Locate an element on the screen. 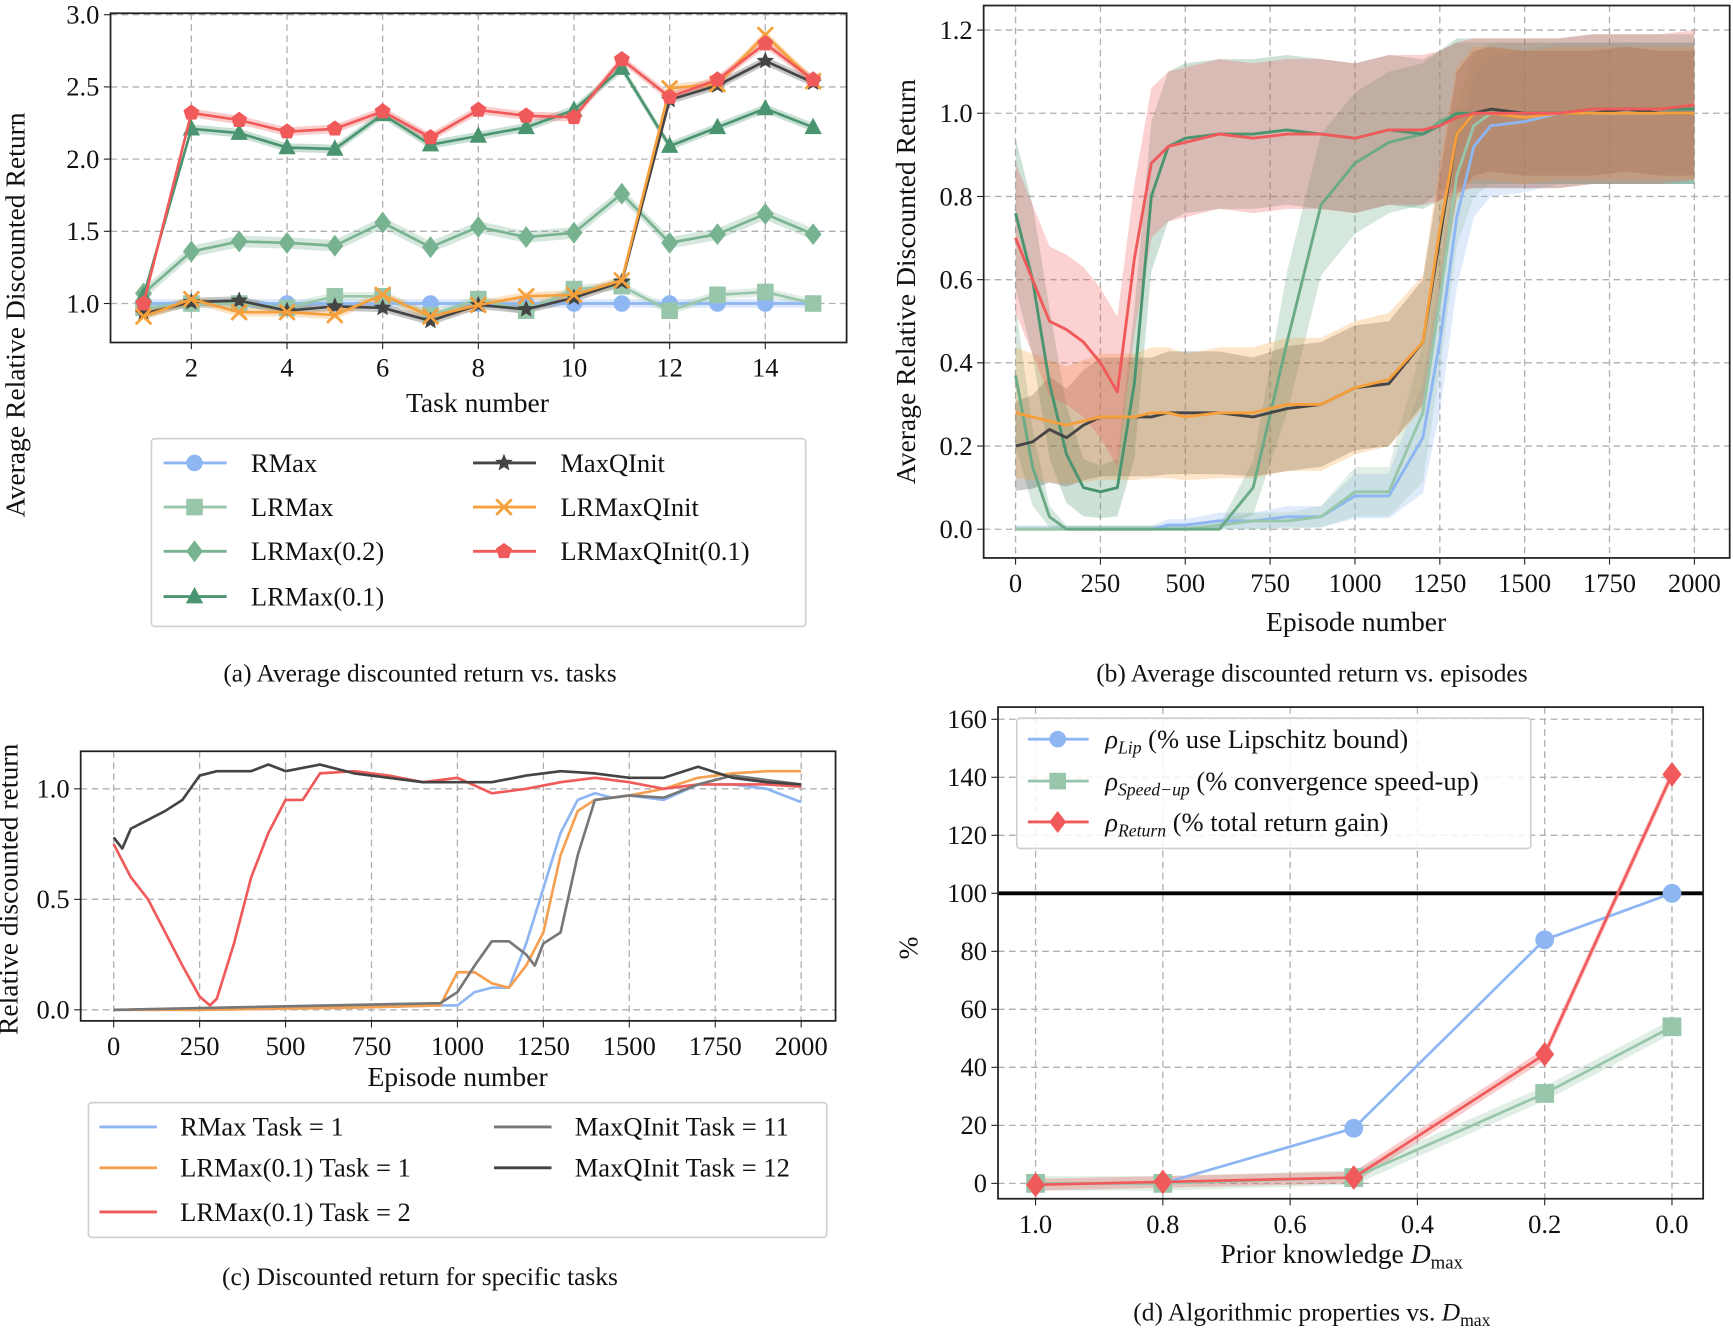  legend-description: (% use Lipschitz bound) is located at coordinates (1278, 739).